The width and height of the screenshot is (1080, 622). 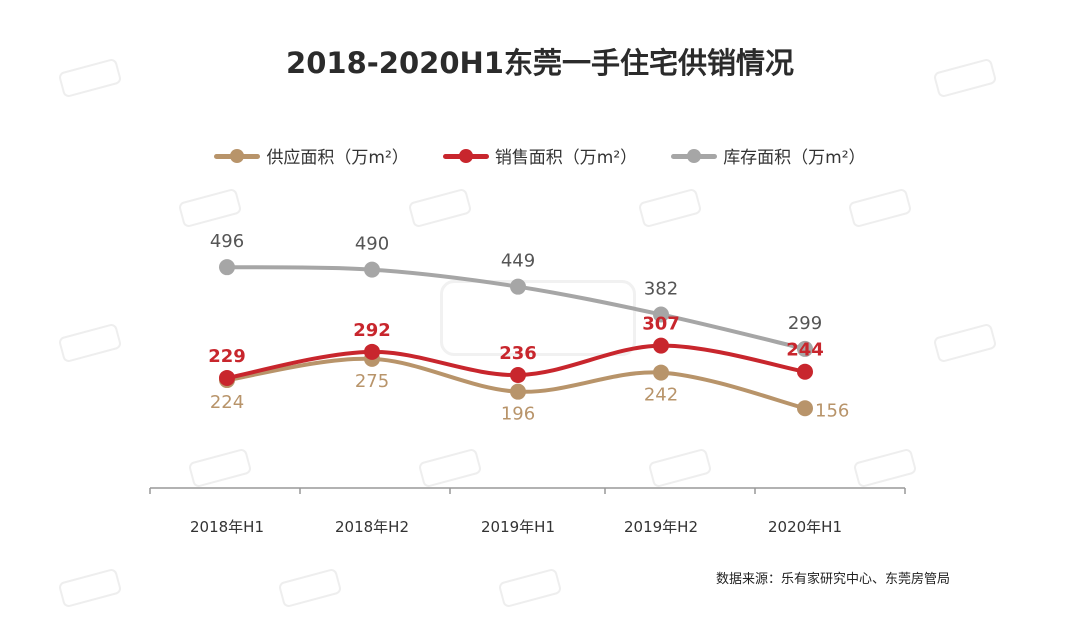 I want to click on legend-item: 供应面积（万m²）, so click(x=311, y=155).